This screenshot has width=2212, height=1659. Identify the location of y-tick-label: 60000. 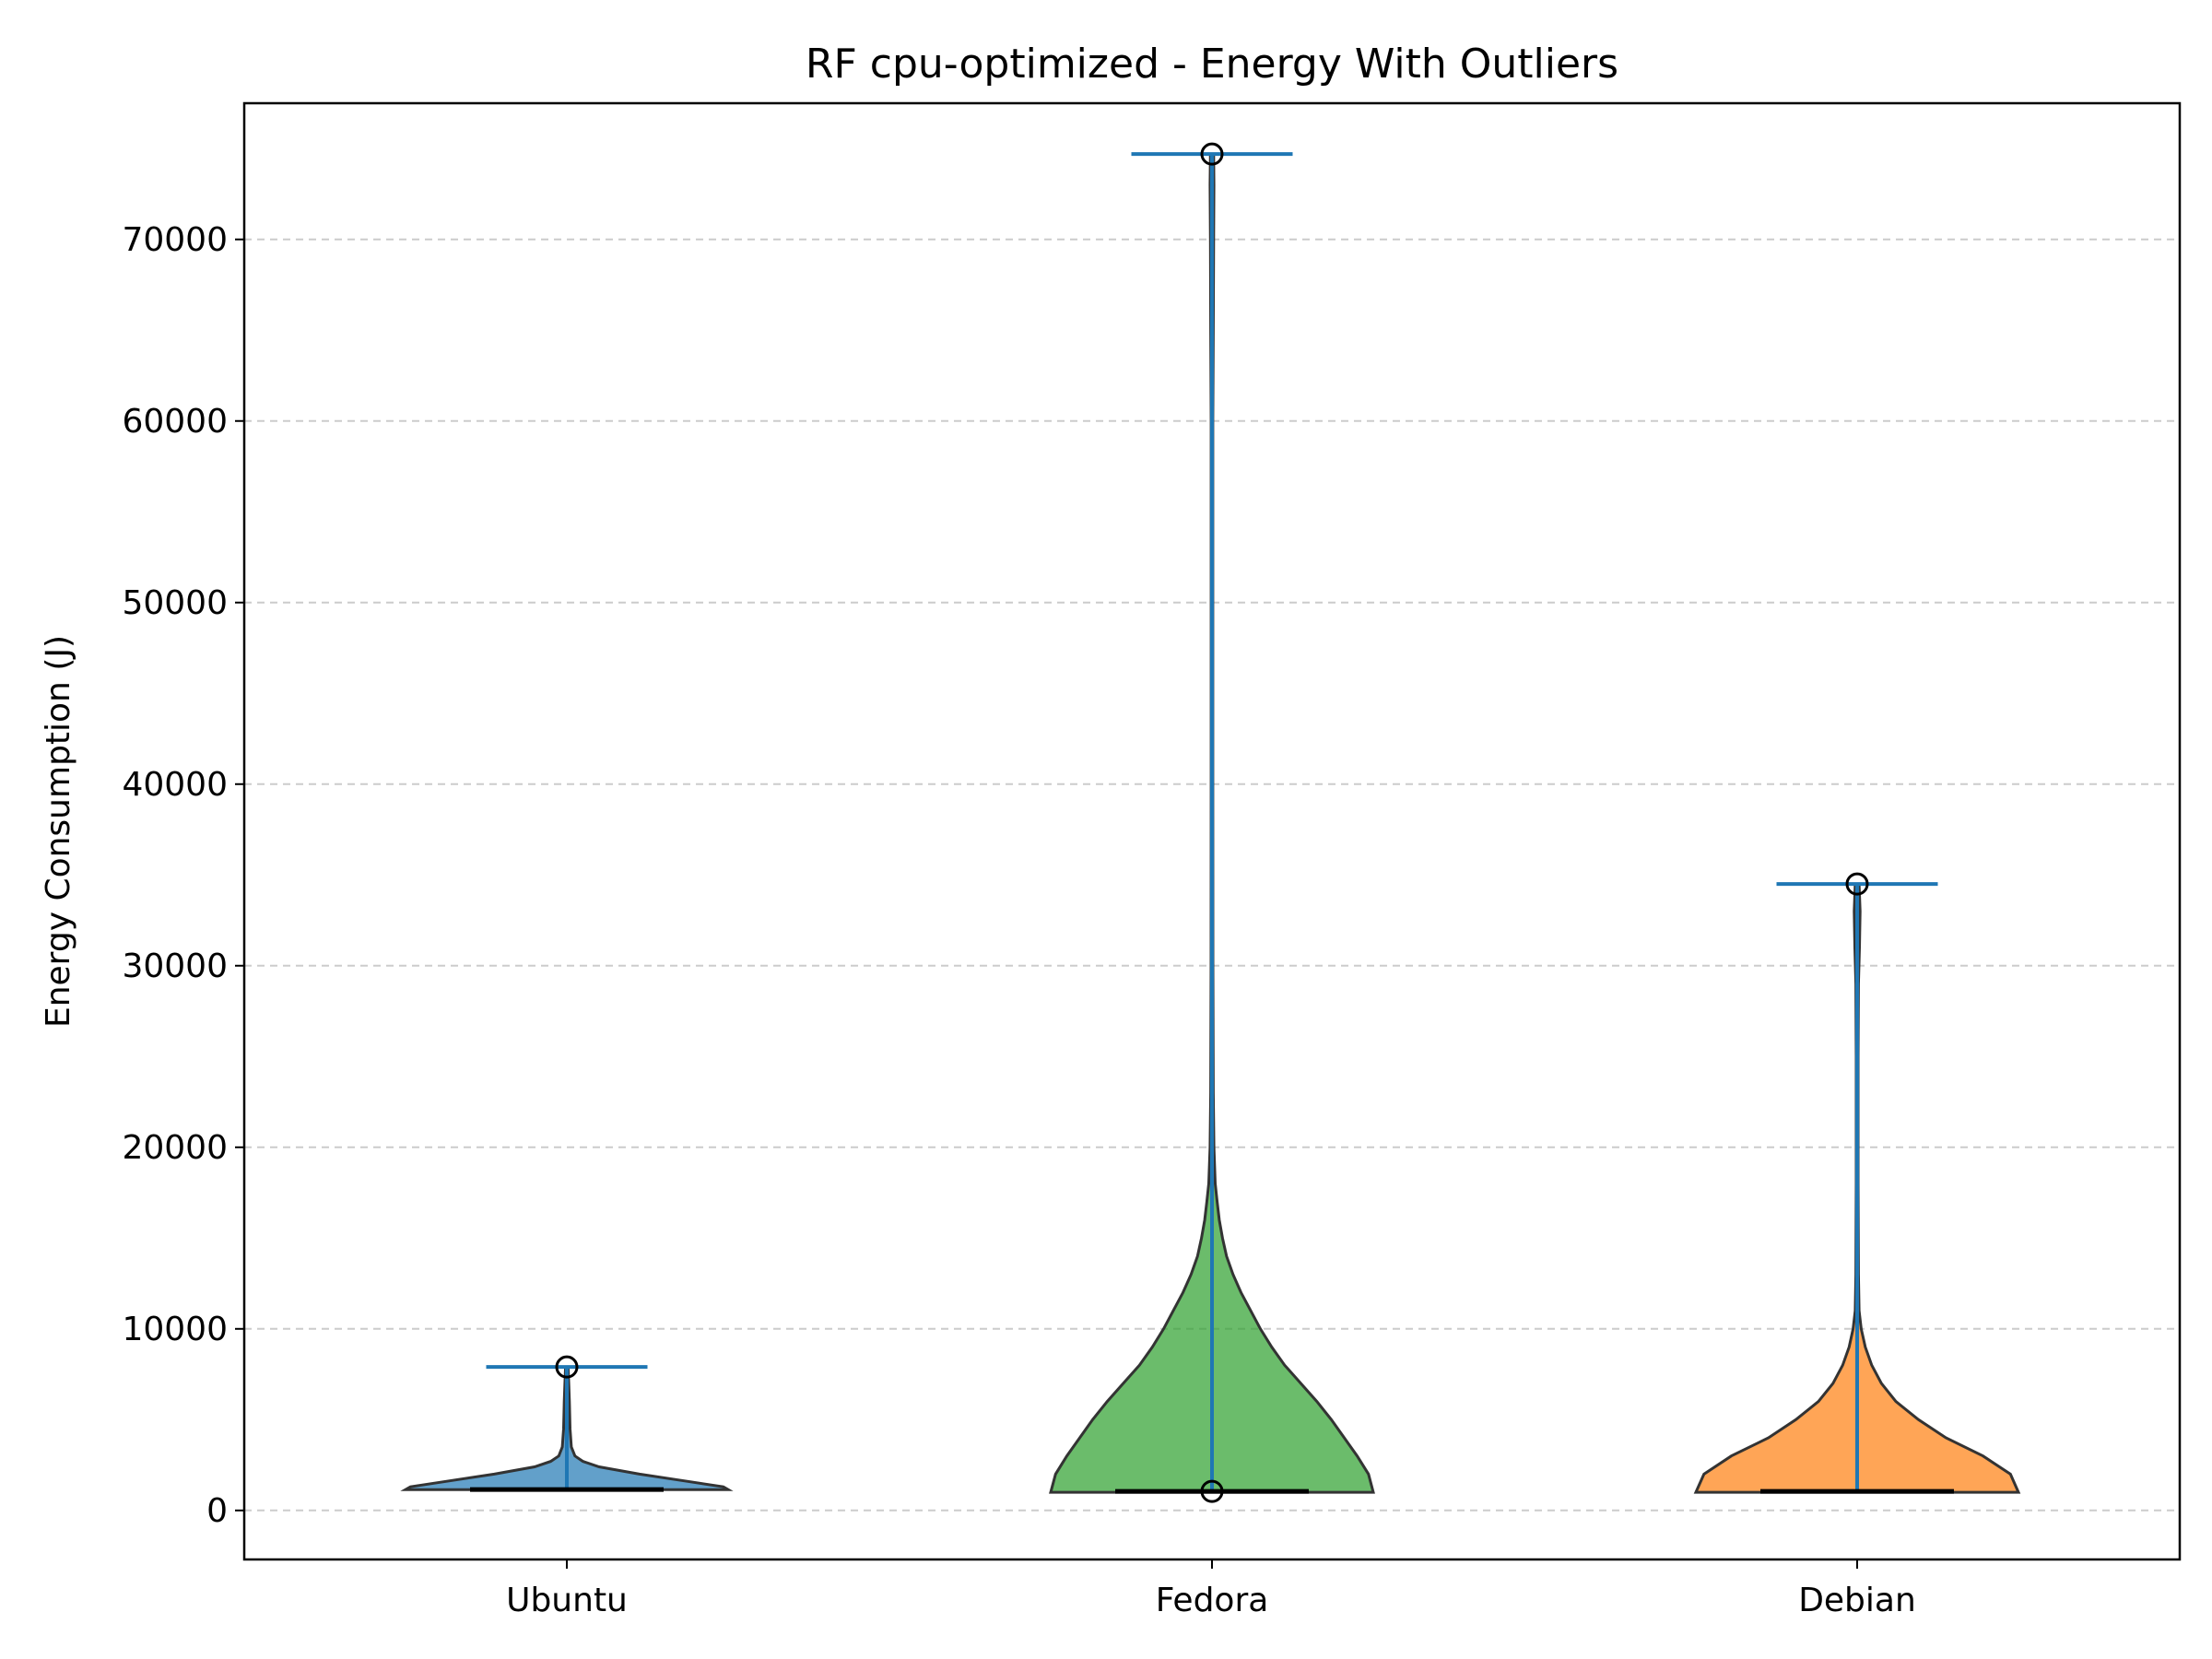
(175, 422).